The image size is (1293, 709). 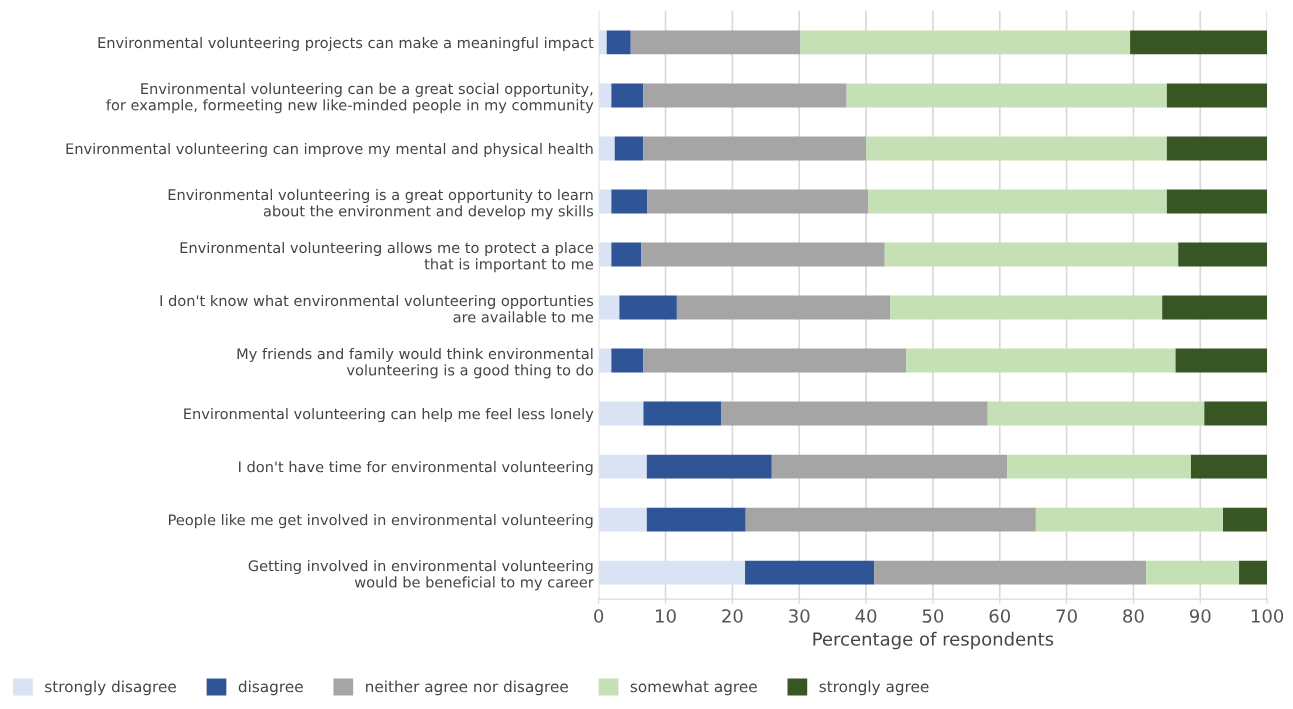 I want to click on x-tick-label: 10, so click(x=666, y=616).